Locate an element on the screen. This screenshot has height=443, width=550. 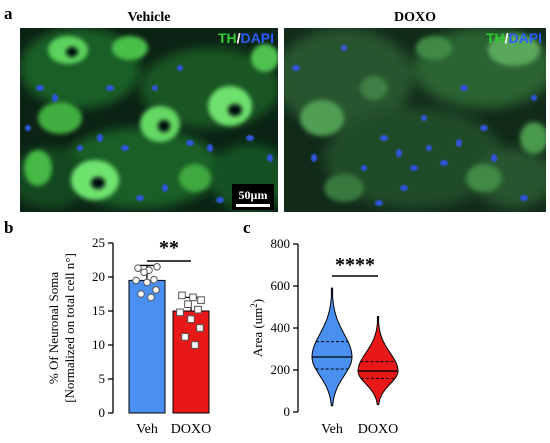
scale-bar: 50µm is located at coordinates (253, 197).